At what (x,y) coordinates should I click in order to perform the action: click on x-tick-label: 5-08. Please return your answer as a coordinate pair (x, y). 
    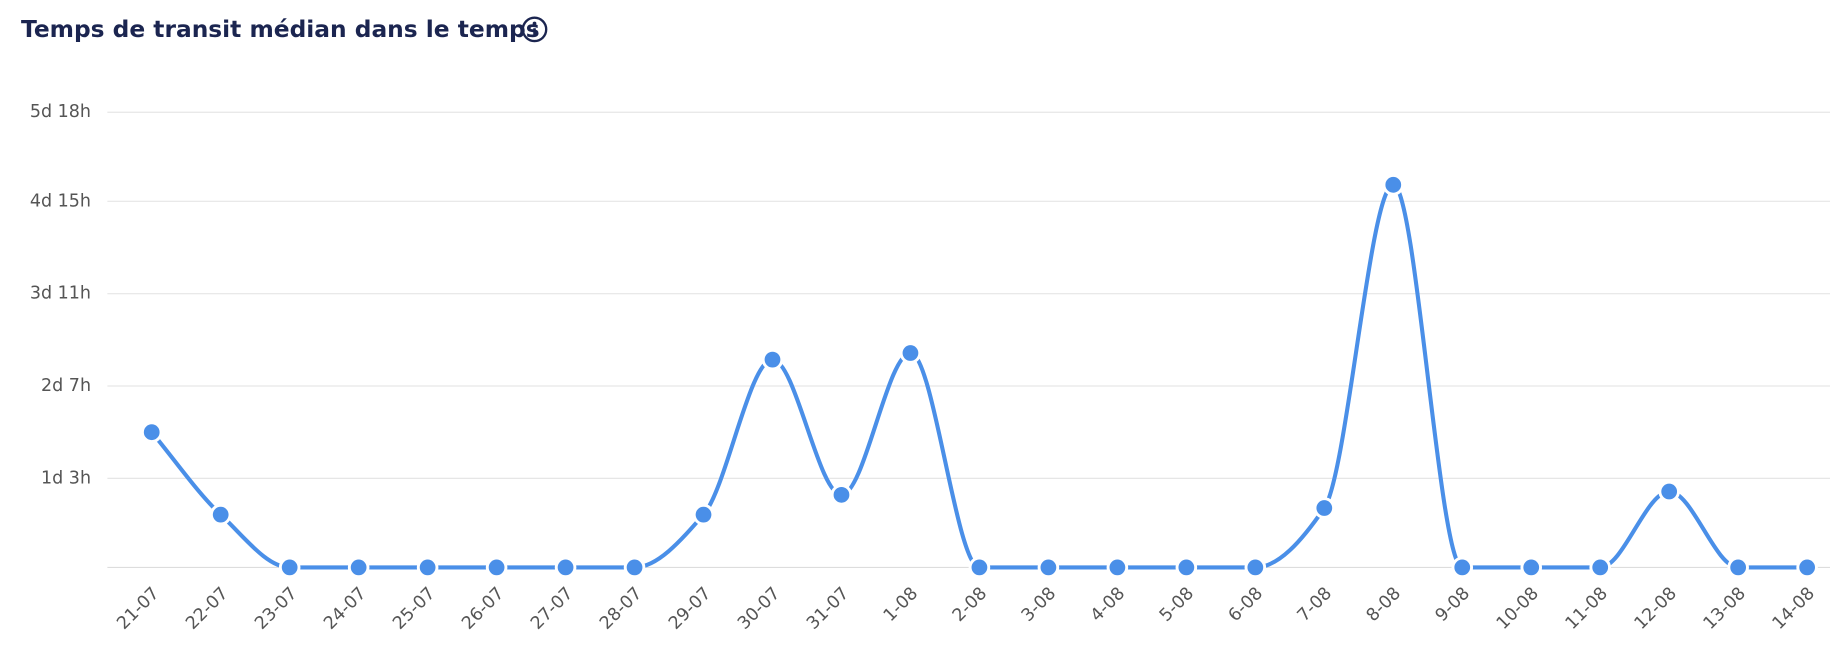
    Looking at the image, I should click on (1177, 605).